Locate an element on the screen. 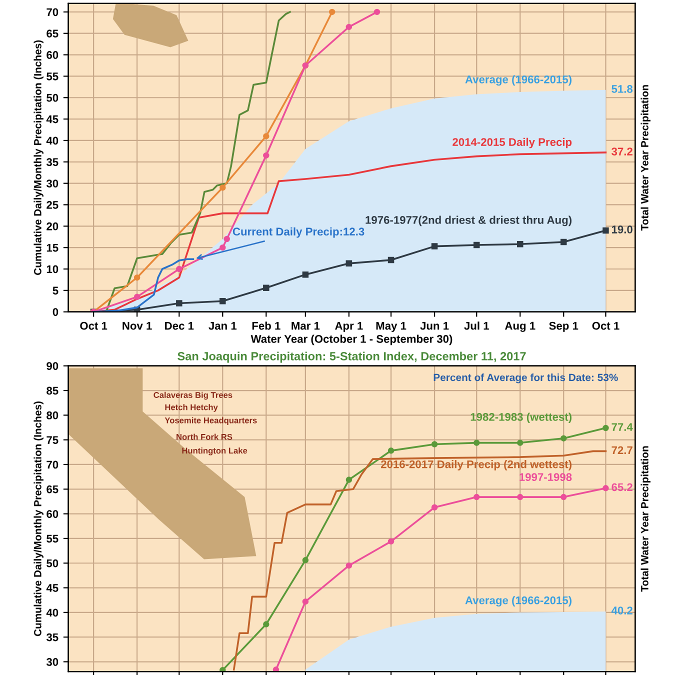 Image resolution: width=683 pixels, height=675 pixels. annotation: 77.4 is located at coordinates (622, 427).